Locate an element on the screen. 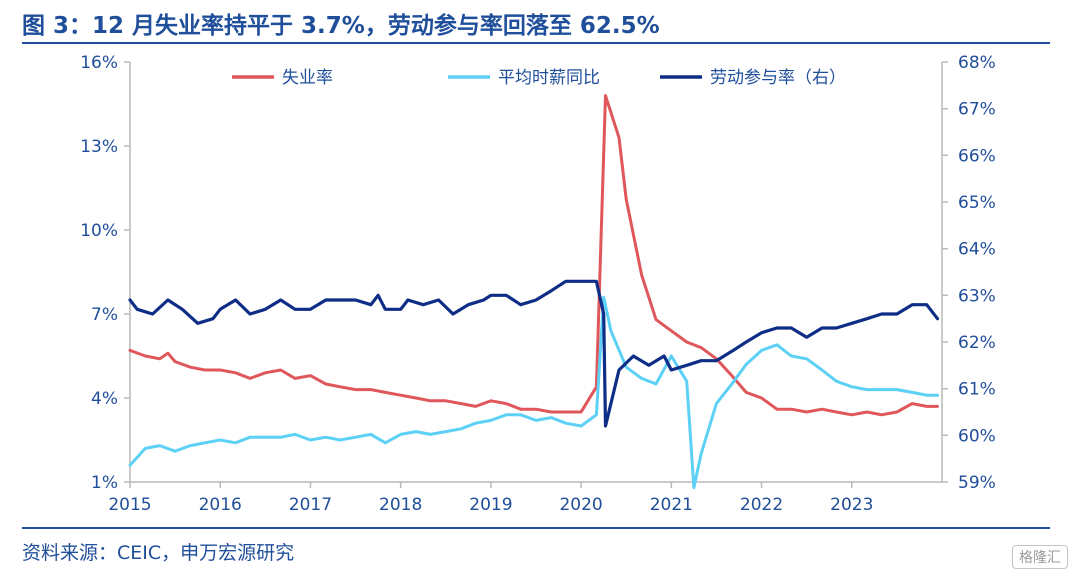 The height and width of the screenshot is (576, 1080). y-right-tick-label: 59% is located at coordinates (977, 483).